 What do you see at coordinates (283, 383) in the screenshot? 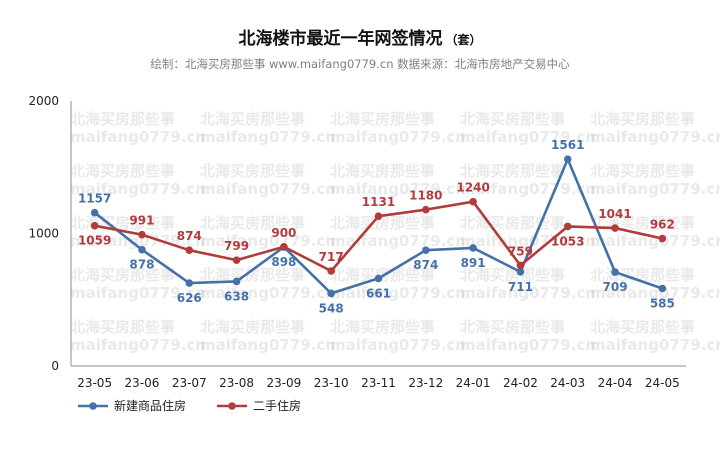
I see `x-tick-label: 23-09` at bounding box center [283, 383].